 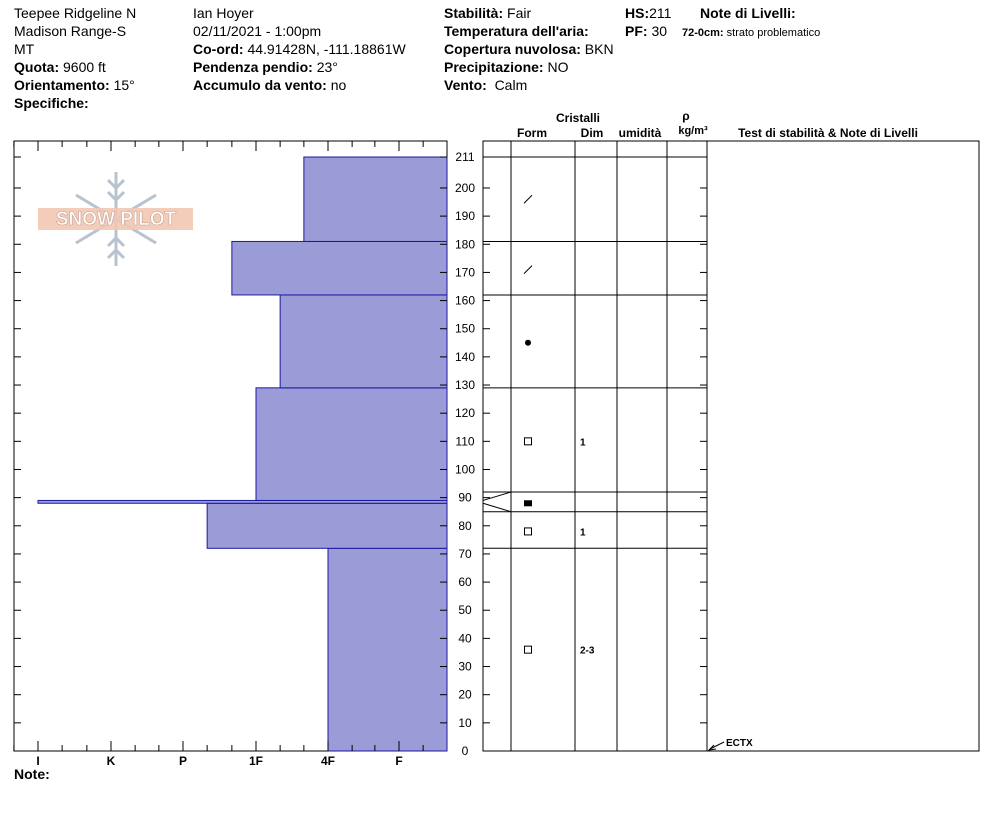 What do you see at coordinates (528, 199) in the screenshot?
I see `grain-slash-icon` at bounding box center [528, 199].